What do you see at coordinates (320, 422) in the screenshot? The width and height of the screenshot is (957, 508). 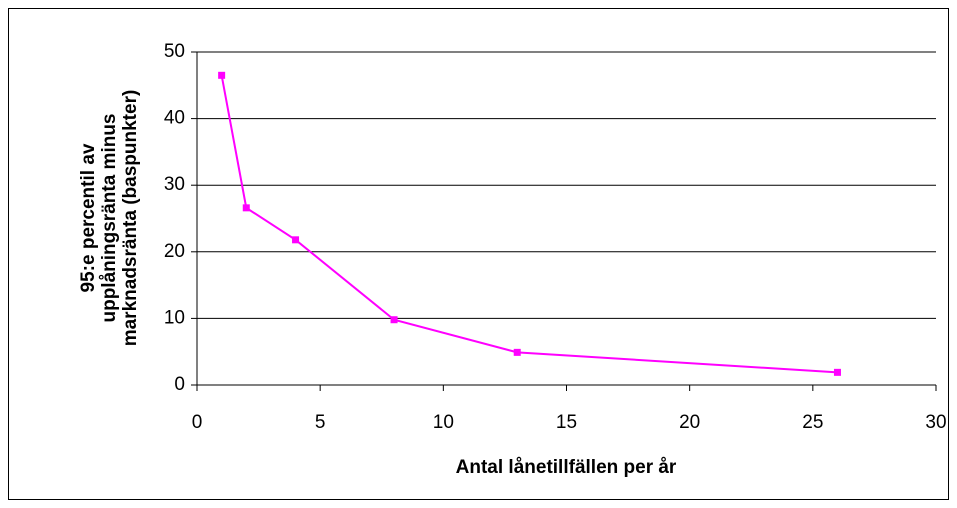 I see `x-tick-label: 5` at bounding box center [320, 422].